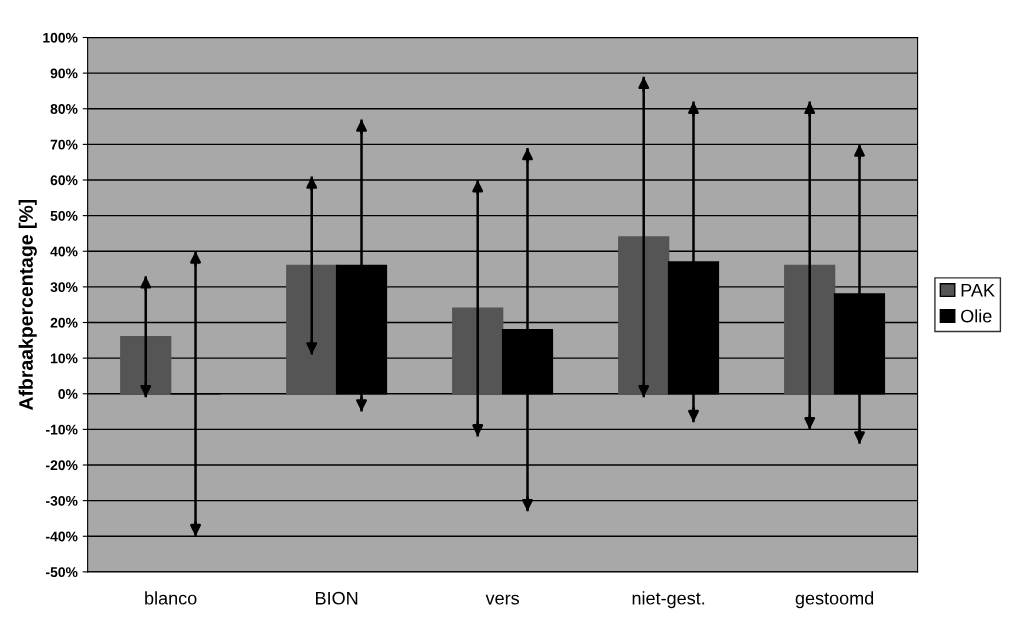 Image resolution: width=1031 pixels, height=625 pixels. I want to click on x-tick-label: vers, so click(502, 599).